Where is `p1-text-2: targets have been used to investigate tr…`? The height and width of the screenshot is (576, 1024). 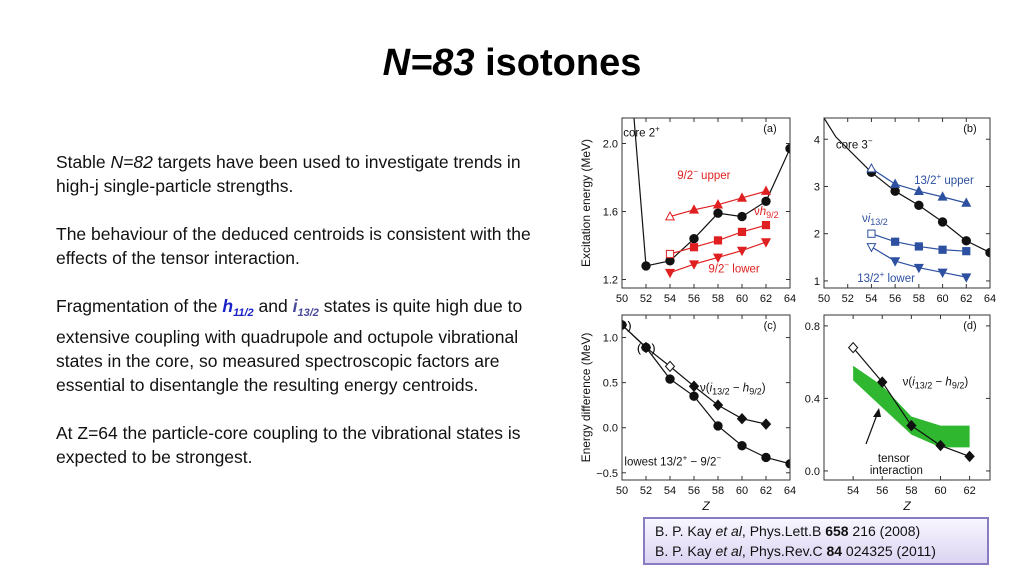 p1-text-2: targets have been used to investigate tr… is located at coordinates (288, 174).